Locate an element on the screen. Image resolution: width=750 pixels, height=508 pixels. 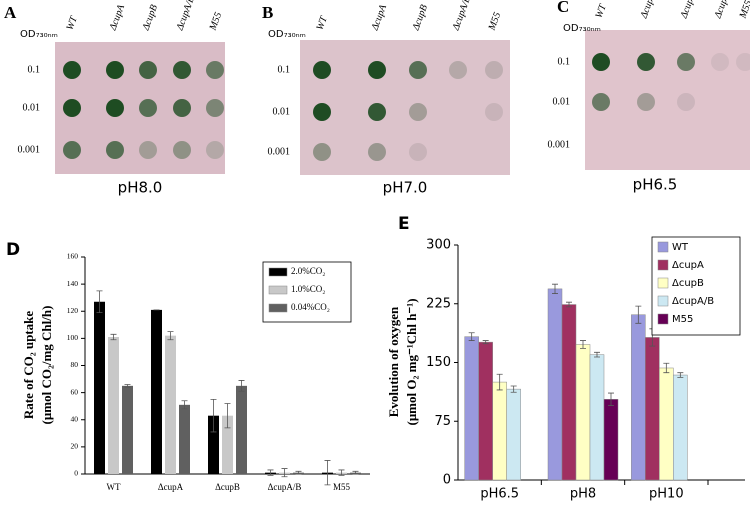
x-tick-label: WT is located at coordinates (114, 487).